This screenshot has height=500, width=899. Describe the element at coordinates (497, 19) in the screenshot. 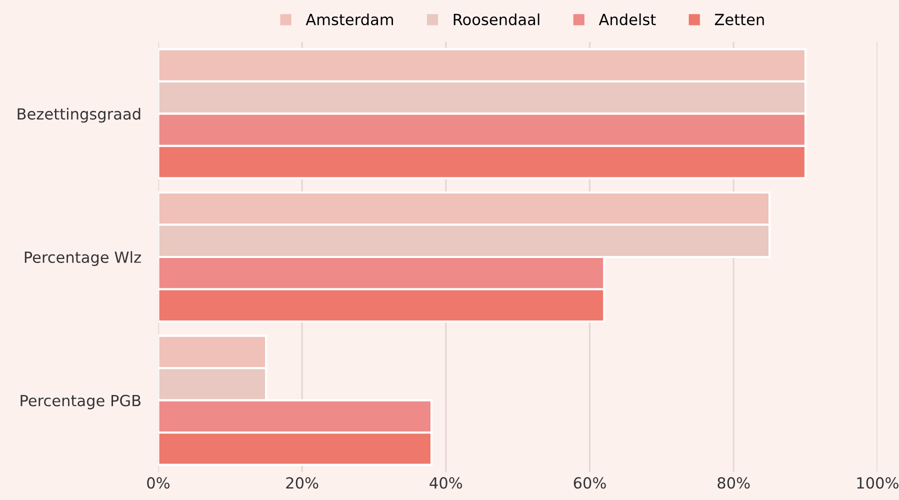

I see `legend-label: Roosendaal` at that location.